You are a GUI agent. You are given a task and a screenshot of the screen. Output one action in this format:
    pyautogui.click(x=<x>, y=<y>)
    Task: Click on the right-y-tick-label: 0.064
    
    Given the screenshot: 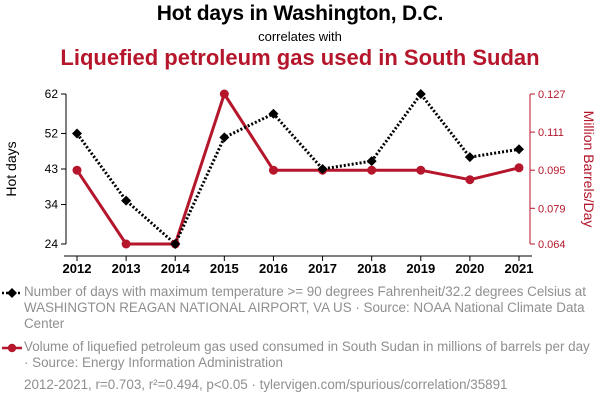 What is the action you would take?
    pyautogui.click(x=552, y=245)
    